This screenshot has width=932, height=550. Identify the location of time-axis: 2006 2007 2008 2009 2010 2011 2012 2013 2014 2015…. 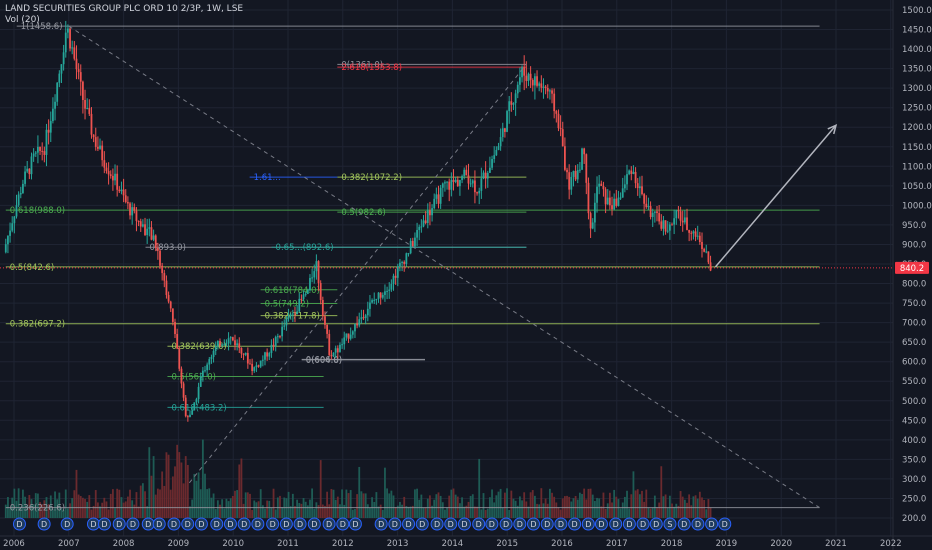
(466, 542).